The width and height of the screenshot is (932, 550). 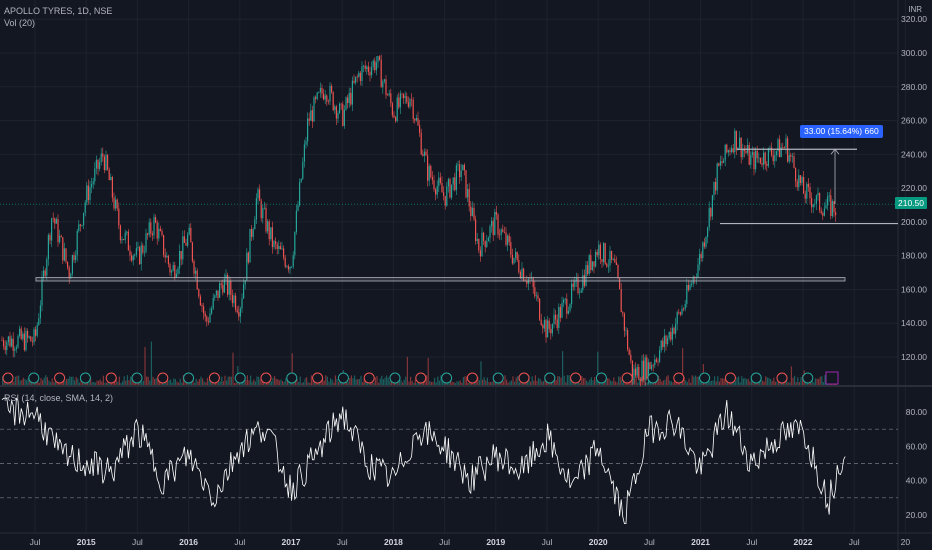 What do you see at coordinates (137, 542) in the screenshot?
I see `time-tick-label: Jul` at bounding box center [137, 542].